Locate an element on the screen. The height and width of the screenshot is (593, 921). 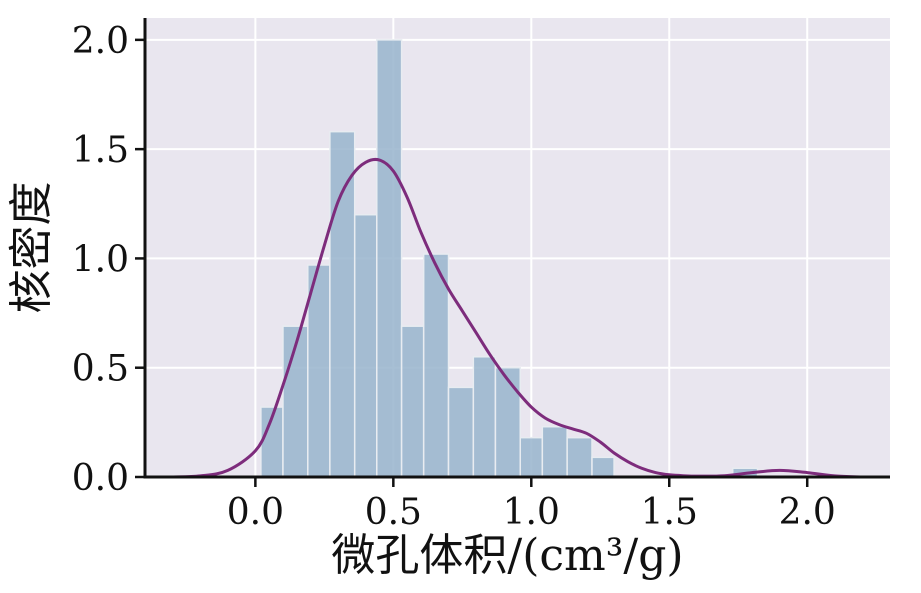
y-tick-label: 1.5 is located at coordinates (100, 150).